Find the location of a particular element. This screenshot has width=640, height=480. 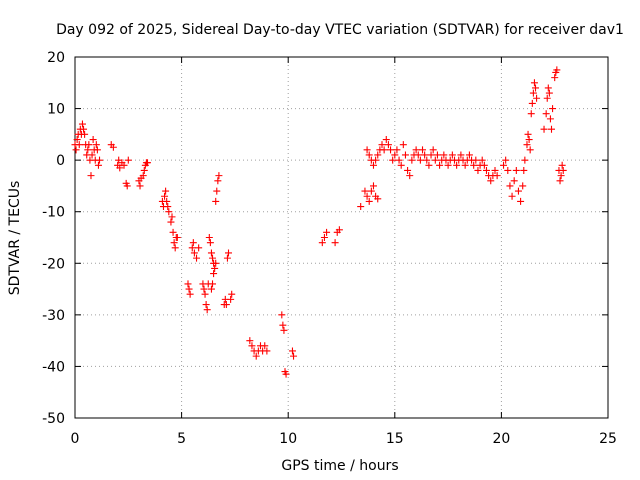

x-tick-labels: 0 5 10 15 20 25 is located at coordinates (344, 439).